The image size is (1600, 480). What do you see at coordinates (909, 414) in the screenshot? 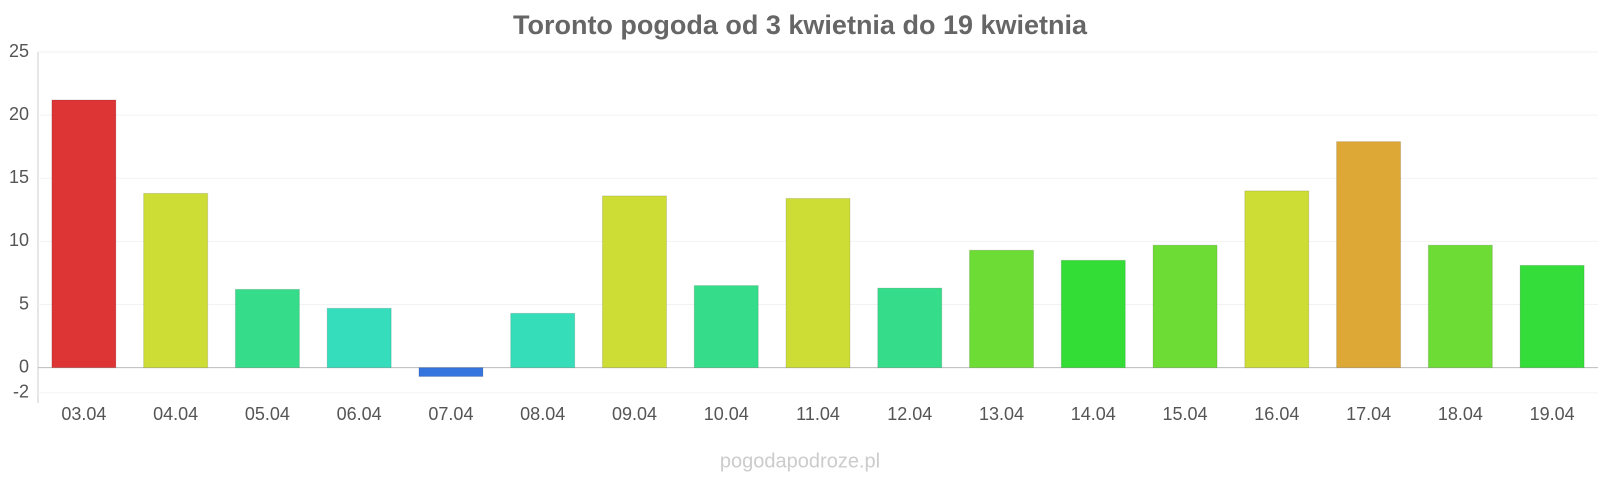
I see `x-tick-label: 12.04` at bounding box center [909, 414].